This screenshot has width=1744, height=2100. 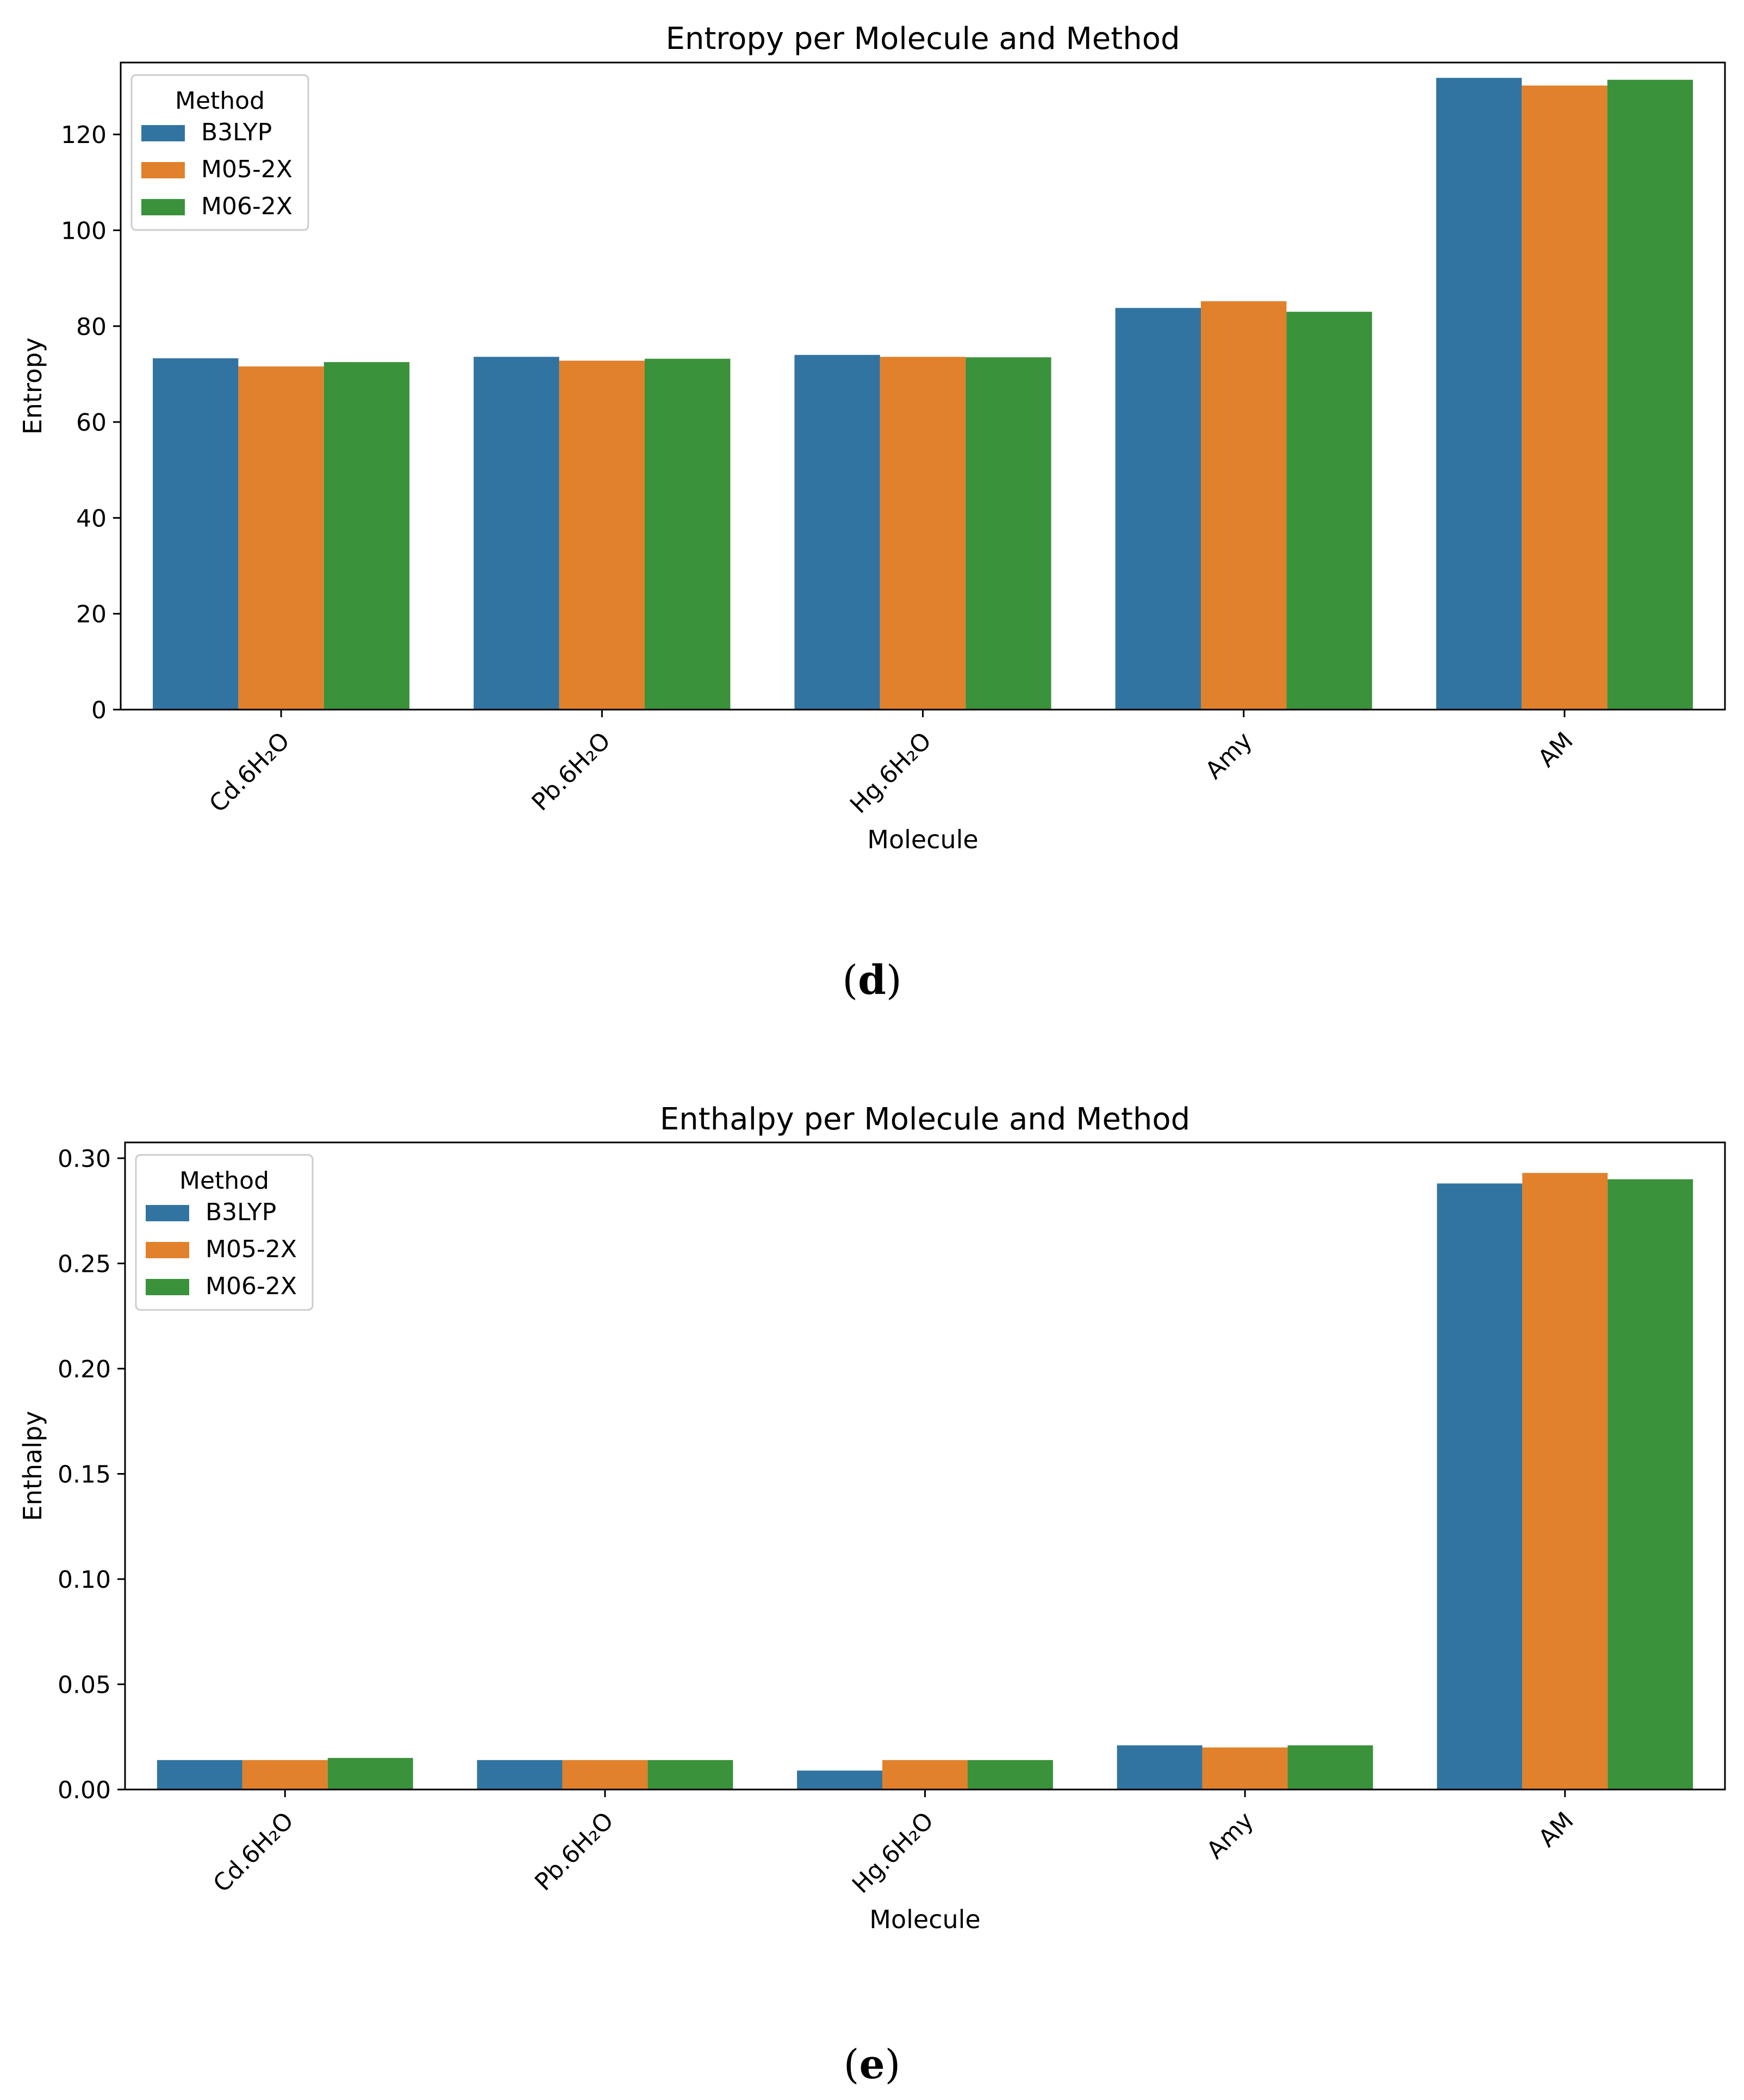 I want to click on y-axis-label: Entropy, so click(x=32, y=387).